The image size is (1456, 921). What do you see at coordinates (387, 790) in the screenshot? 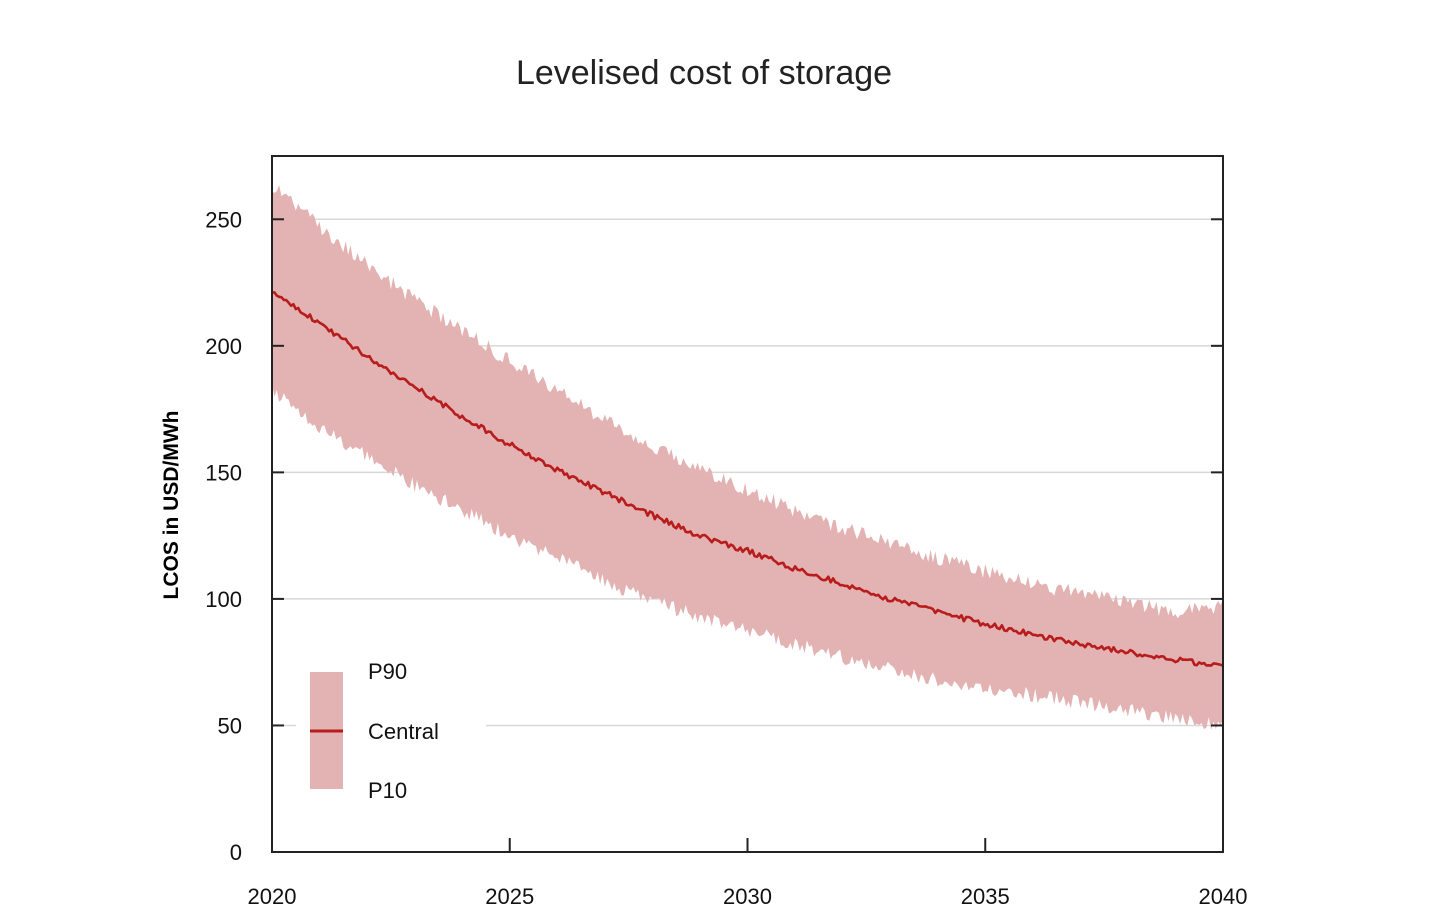
I see `legend-p10-label: P10` at bounding box center [387, 790].